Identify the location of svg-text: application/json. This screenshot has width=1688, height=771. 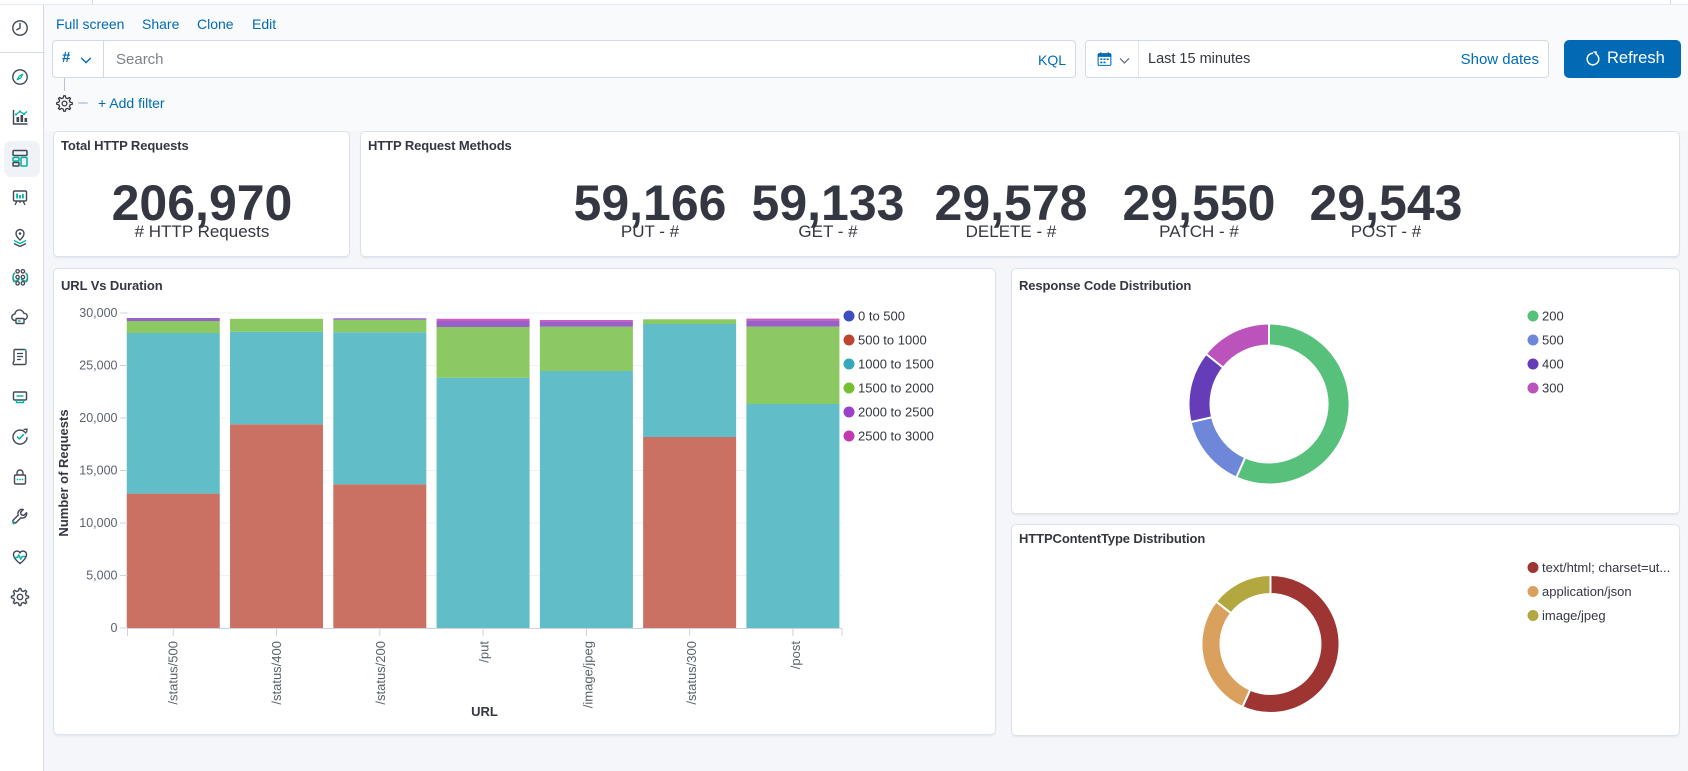
(1587, 591).